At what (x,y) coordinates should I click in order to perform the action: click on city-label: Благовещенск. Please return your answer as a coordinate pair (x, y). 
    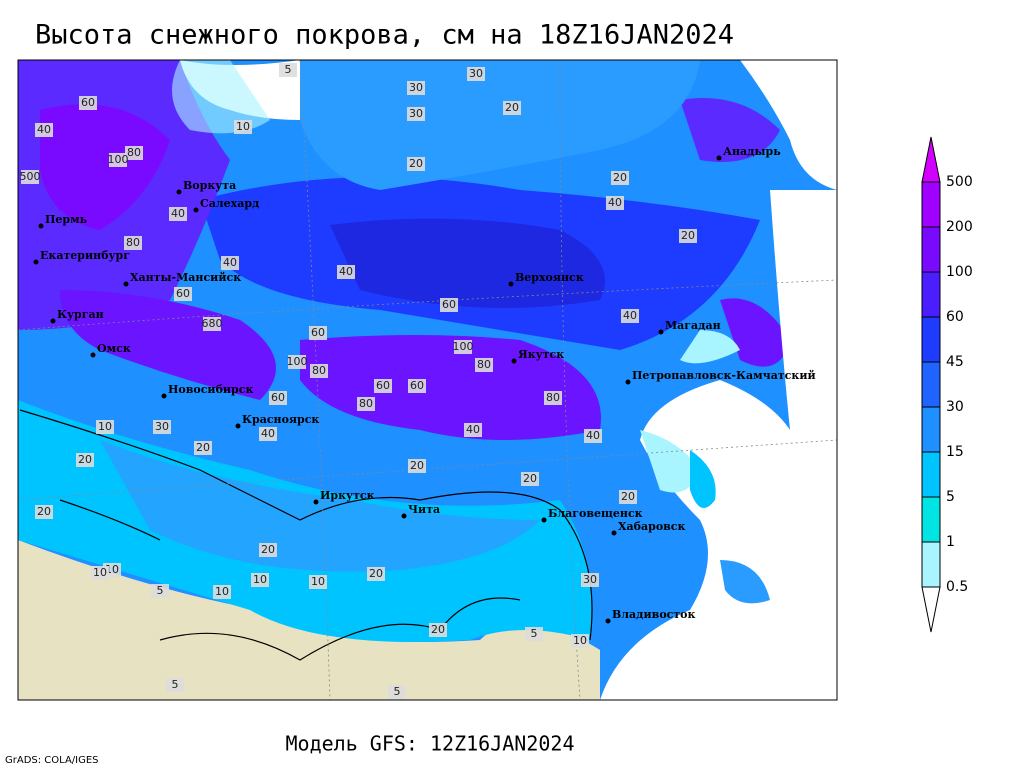
    Looking at the image, I should click on (595, 513).